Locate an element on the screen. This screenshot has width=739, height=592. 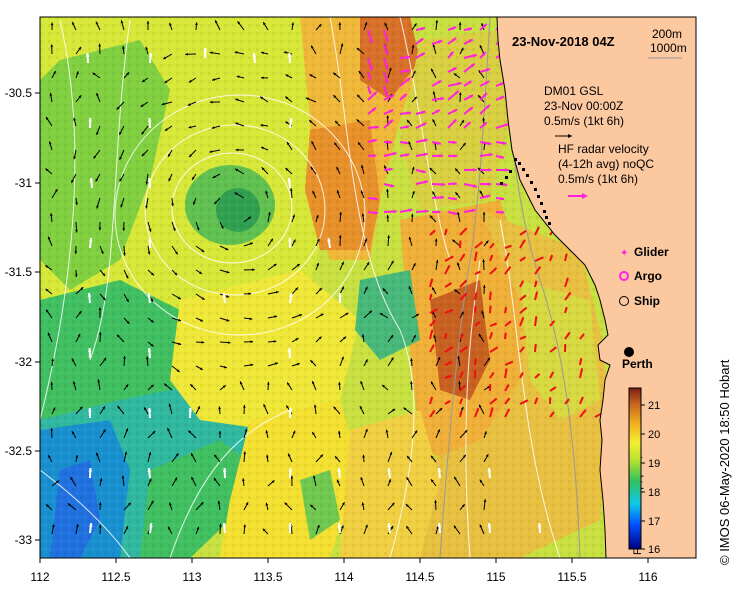
model-scale: 0.5m/s (1kt 6h) is located at coordinates (584, 121).